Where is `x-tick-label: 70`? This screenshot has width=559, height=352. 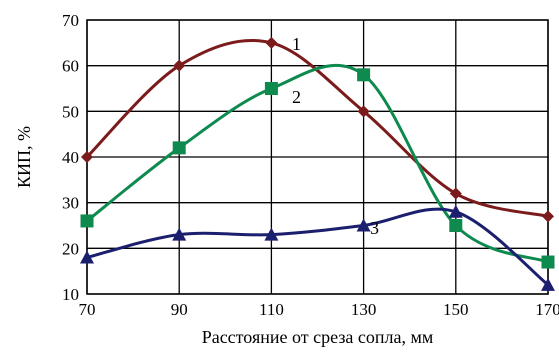
x-tick-label: 70 is located at coordinates (87, 309).